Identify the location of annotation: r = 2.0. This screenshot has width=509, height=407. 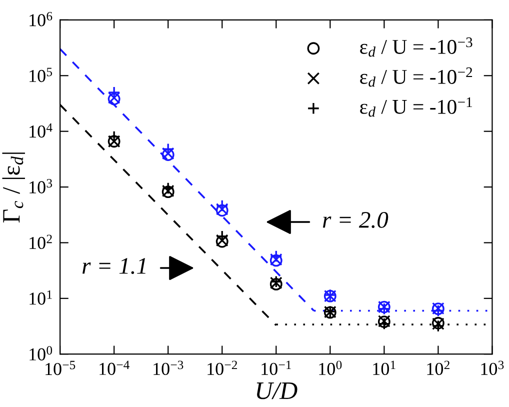
(355, 220).